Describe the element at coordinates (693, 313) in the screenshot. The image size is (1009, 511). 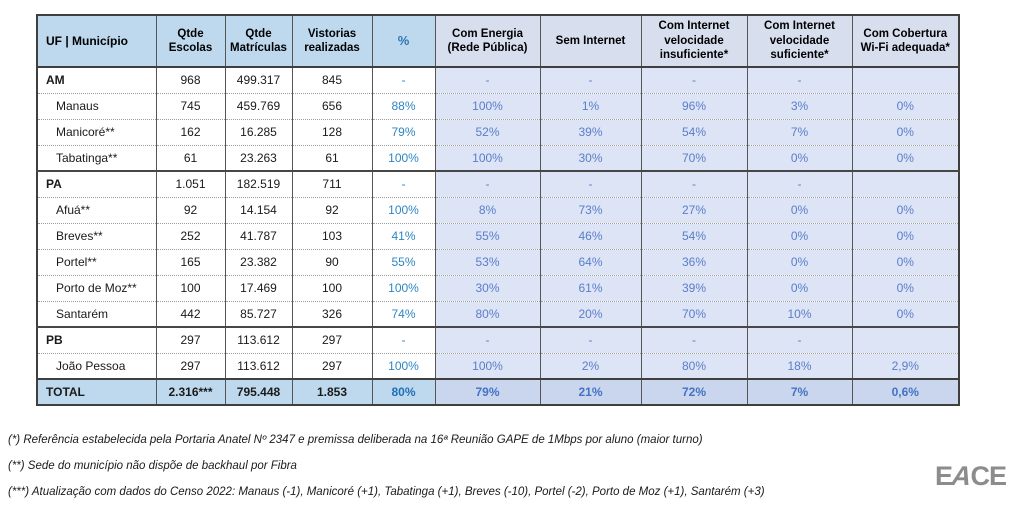
I see `cell-santarem-7: 70%` at that location.